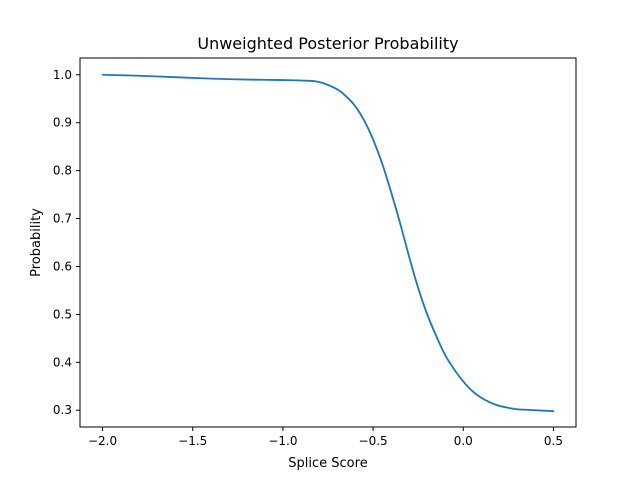 Image resolution: width=640 pixels, height=480 pixels. What do you see at coordinates (62, 266) in the screenshot?
I see `y-tick-label: 0.6` at bounding box center [62, 266].